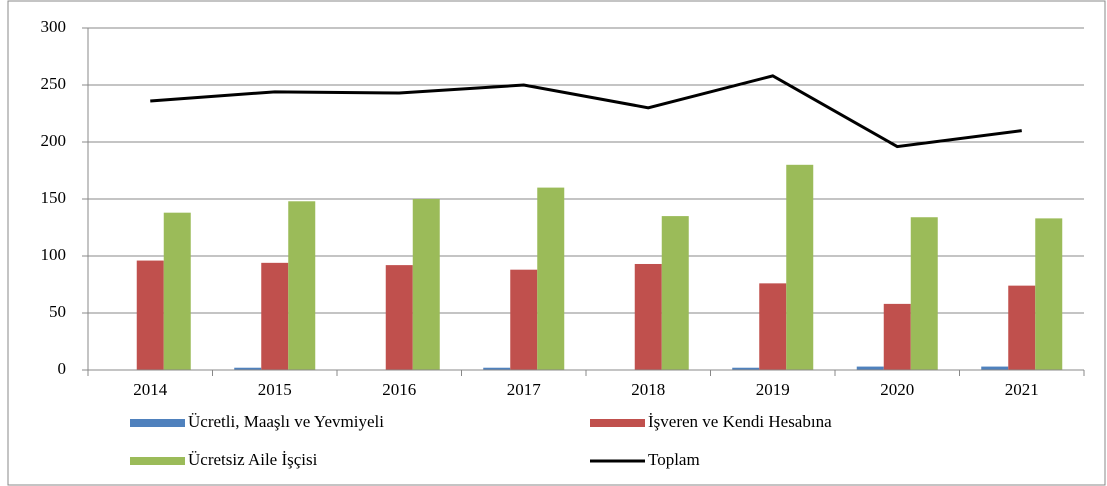 This screenshot has height=486, width=1107. What do you see at coordinates (399, 389) in the screenshot?
I see `x-tick-label: 2016` at bounding box center [399, 389].